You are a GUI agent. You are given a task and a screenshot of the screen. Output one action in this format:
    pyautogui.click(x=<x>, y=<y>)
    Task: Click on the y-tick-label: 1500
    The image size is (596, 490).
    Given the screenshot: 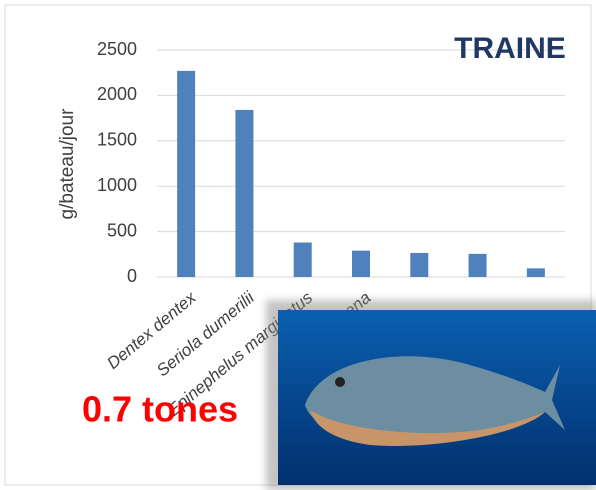 What is the action you would take?
    pyautogui.click(x=117, y=140)
    